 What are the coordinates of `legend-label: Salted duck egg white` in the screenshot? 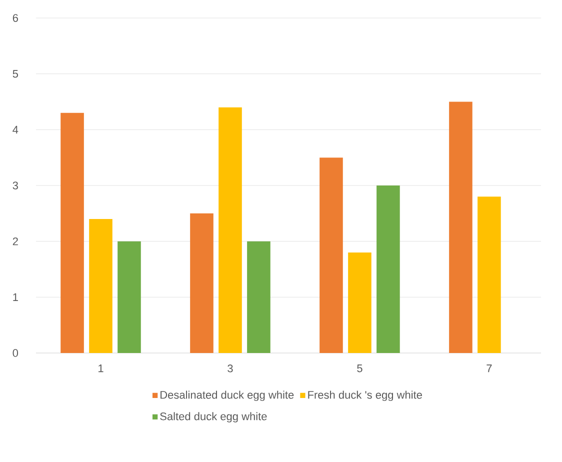 It's located at (213, 417).